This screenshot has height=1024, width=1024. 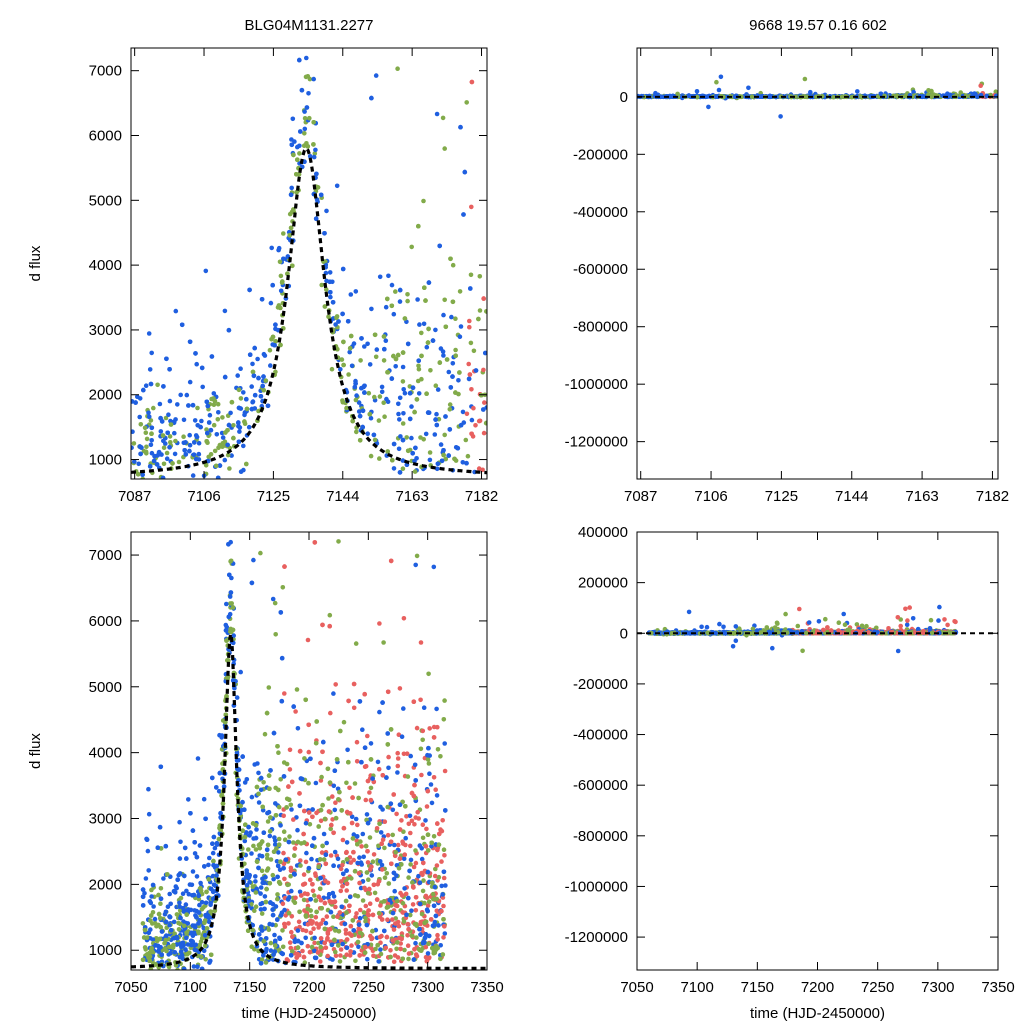 I want to click on x-tick-label: 7087, so click(x=640, y=496).